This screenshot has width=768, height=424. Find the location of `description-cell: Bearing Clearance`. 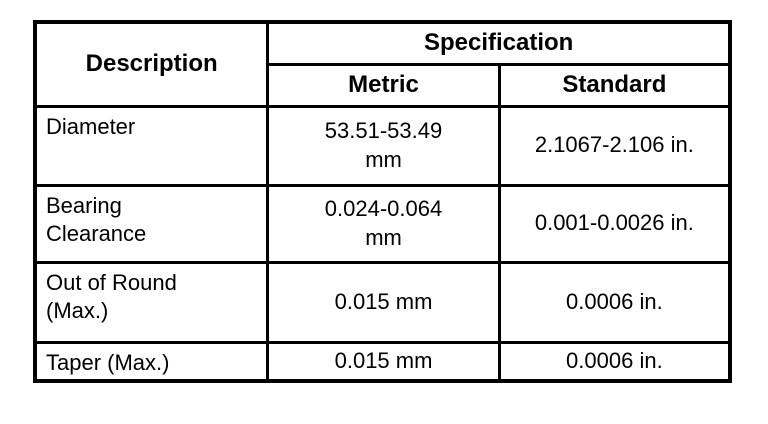

description-cell: Bearing Clearance is located at coordinates (151, 223).